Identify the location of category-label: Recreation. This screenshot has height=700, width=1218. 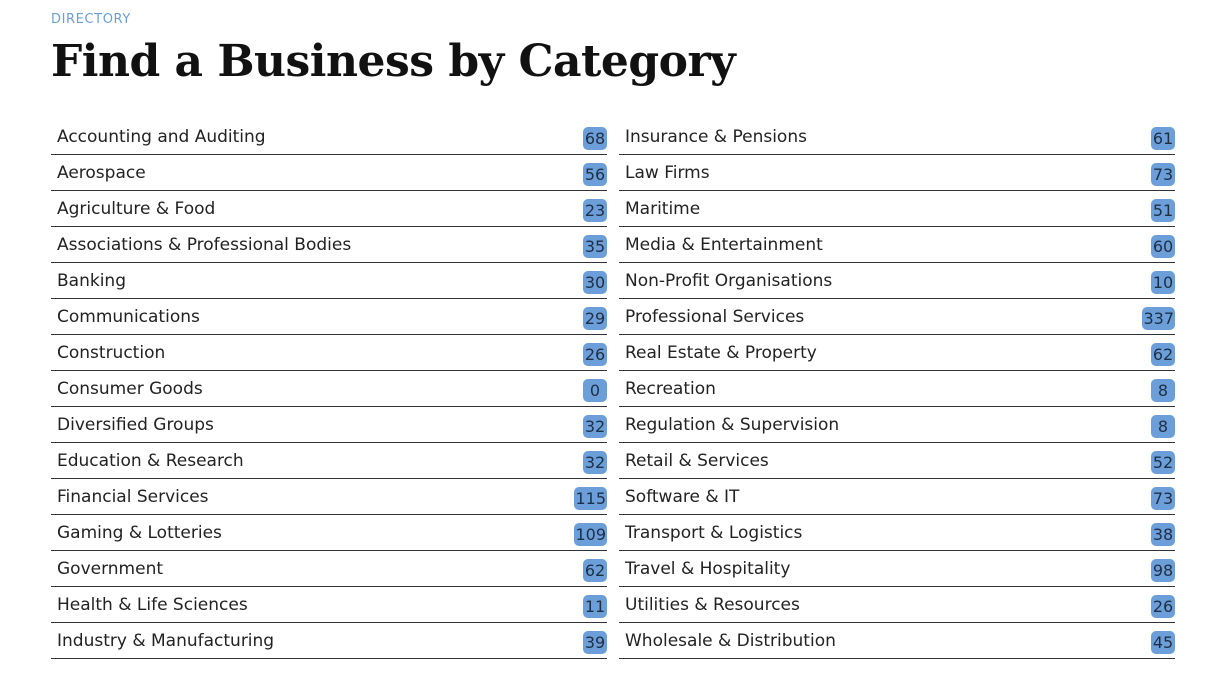
(670, 388).